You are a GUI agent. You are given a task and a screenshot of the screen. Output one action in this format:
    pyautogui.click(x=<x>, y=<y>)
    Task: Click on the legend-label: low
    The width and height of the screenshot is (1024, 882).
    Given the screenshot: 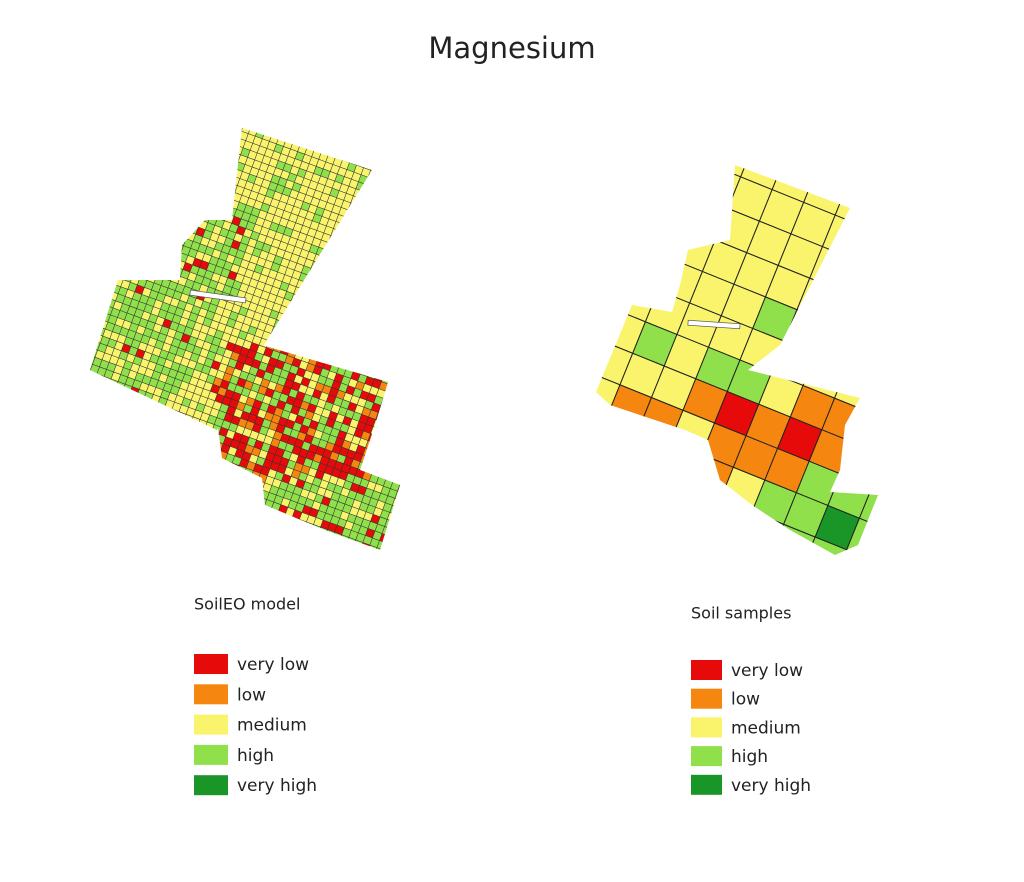 What is the action you would take?
    pyautogui.click(x=745, y=700)
    